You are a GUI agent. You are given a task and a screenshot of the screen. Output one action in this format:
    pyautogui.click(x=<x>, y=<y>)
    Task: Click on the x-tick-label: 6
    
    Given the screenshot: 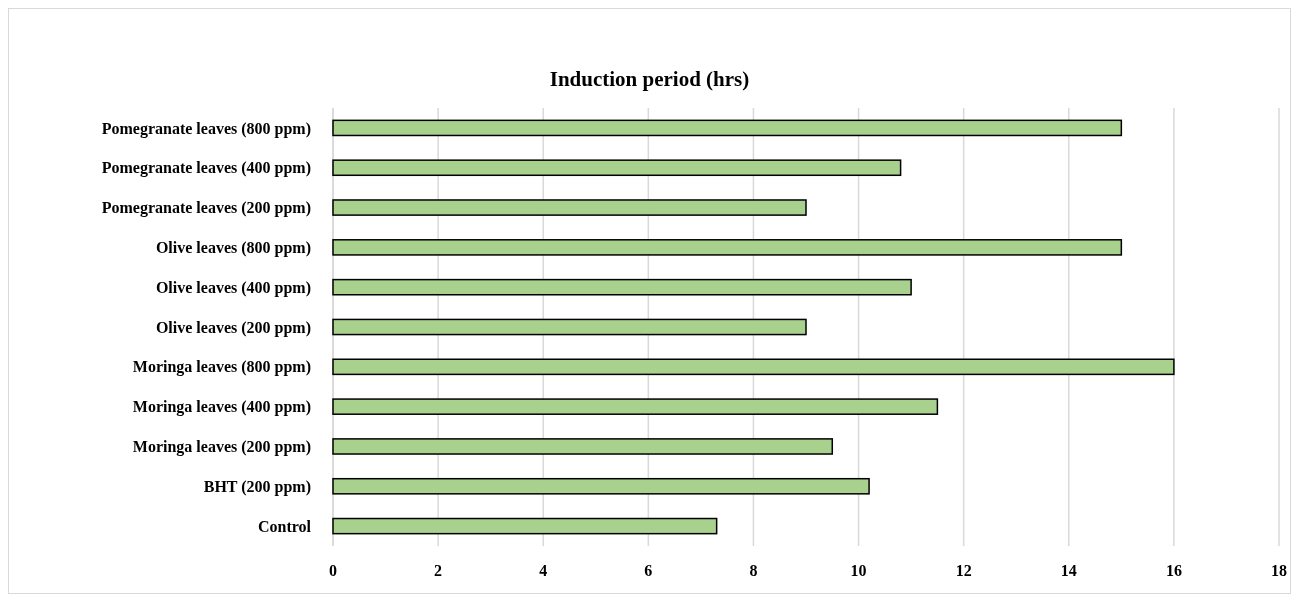 What is the action you would take?
    pyautogui.click(x=648, y=570)
    